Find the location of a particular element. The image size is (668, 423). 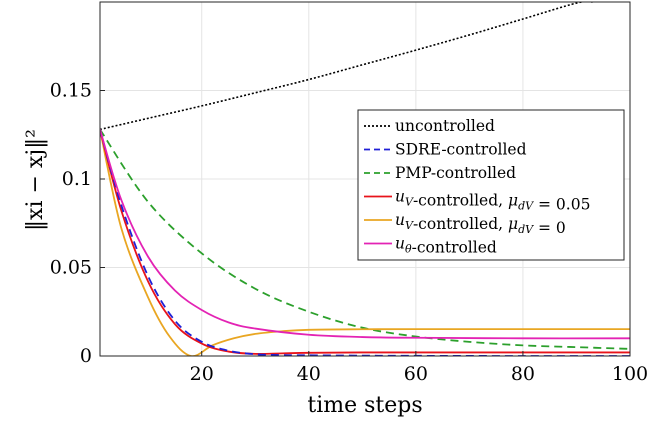

y-tick-label: 0.1 is located at coordinates (77, 179).